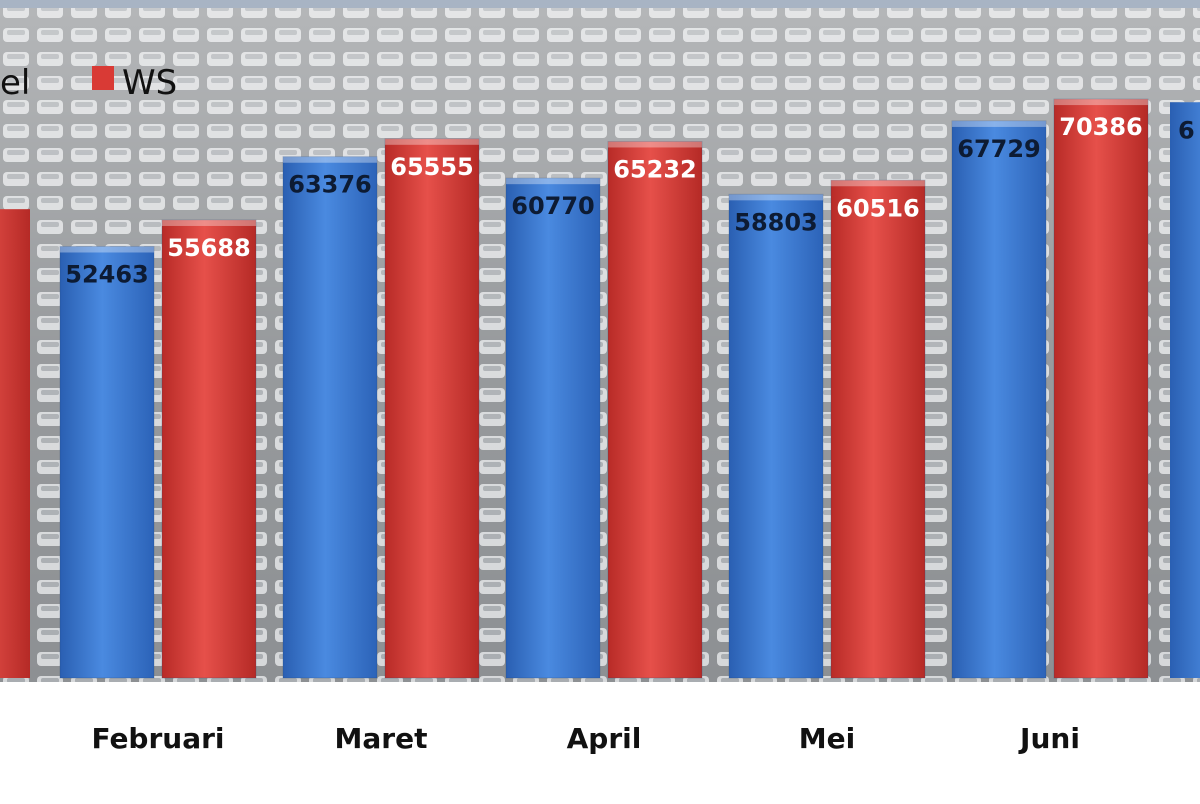 The width and height of the screenshot is (1200, 804). I want to click on value-label-ws-april: 65232, so click(655, 169).